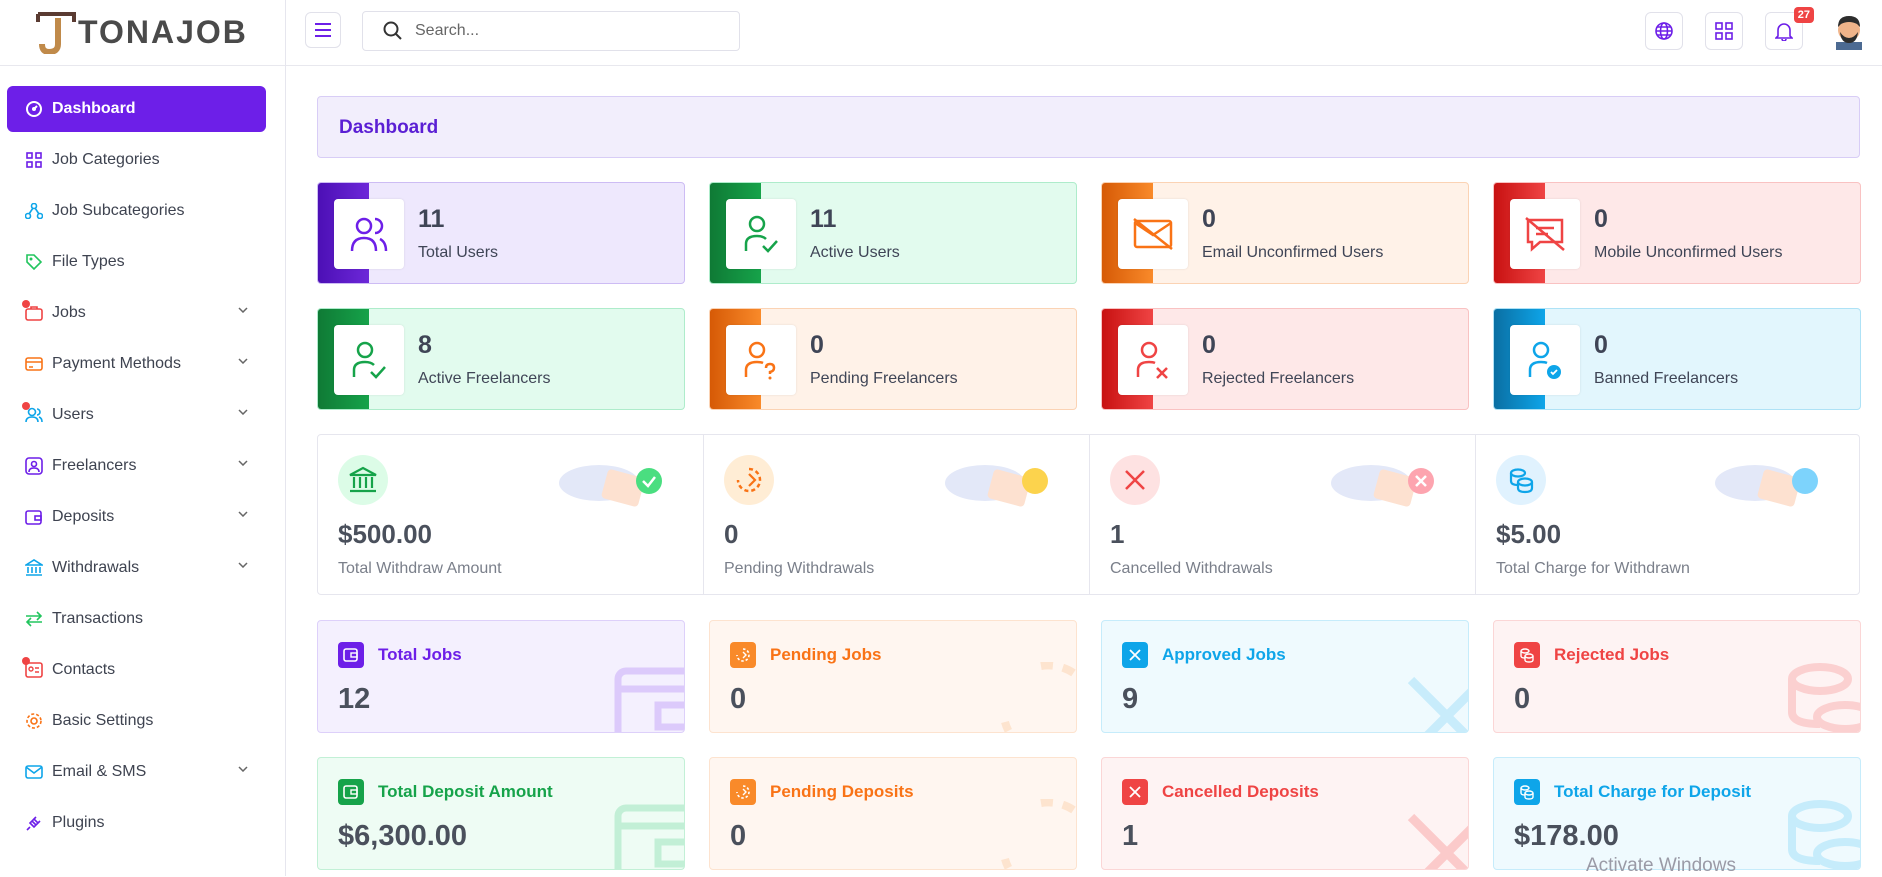 This screenshot has height=877, width=1882. I want to click on sidebar-item-label: Plugins, so click(78, 822).